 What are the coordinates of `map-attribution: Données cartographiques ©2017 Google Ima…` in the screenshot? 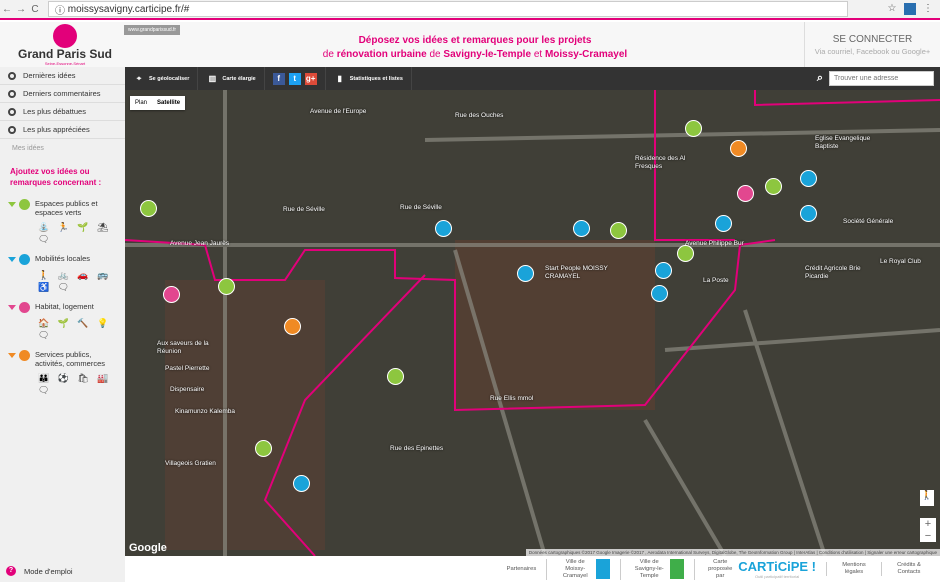 It's located at (732, 552).